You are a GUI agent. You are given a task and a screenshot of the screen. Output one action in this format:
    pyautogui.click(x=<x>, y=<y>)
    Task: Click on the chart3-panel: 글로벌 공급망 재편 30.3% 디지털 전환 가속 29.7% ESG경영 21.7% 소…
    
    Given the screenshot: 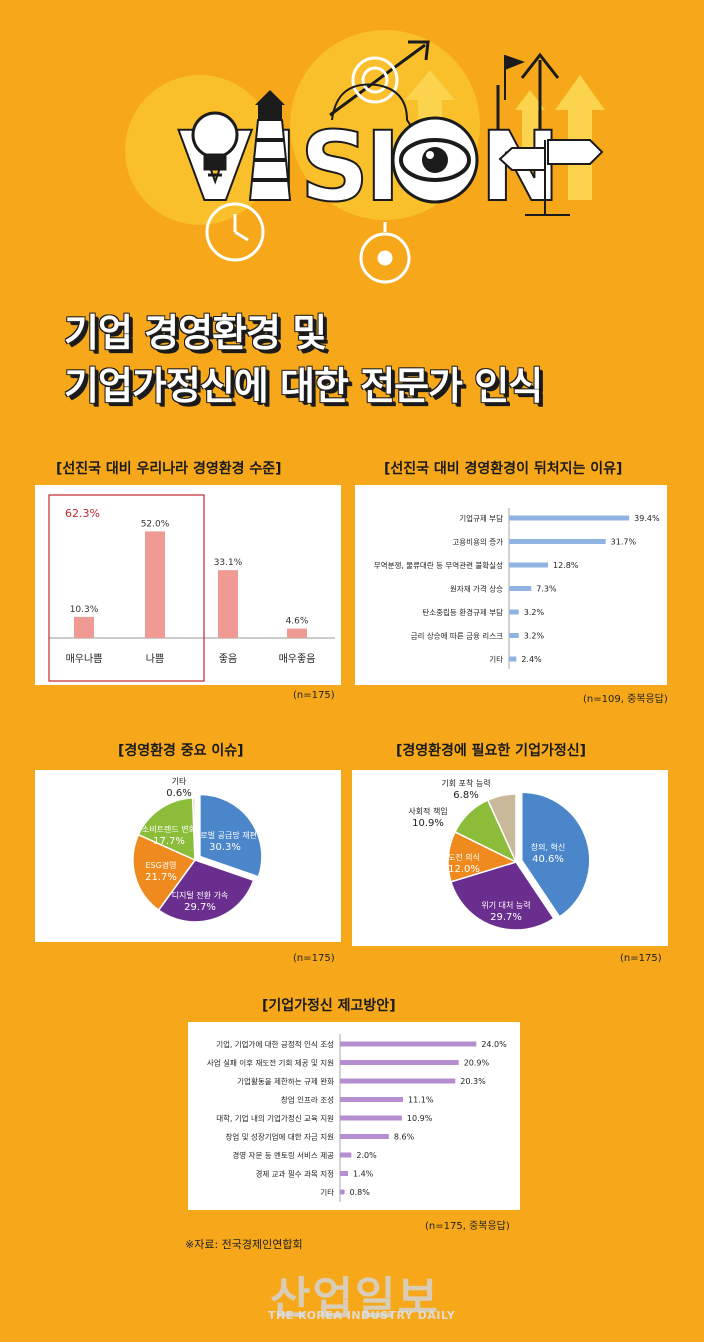 What is the action you would take?
    pyautogui.click(x=188, y=856)
    